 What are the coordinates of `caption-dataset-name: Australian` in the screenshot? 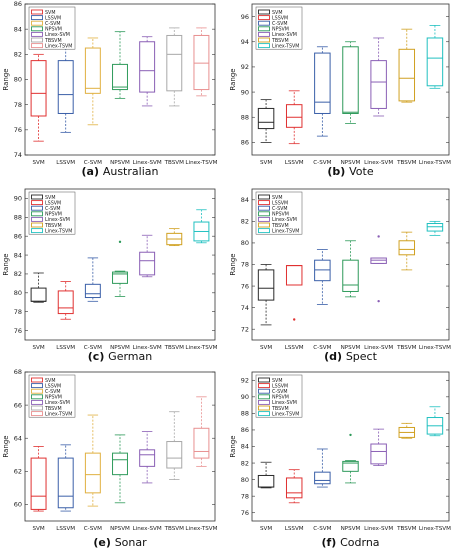 It's located at (131, 171).